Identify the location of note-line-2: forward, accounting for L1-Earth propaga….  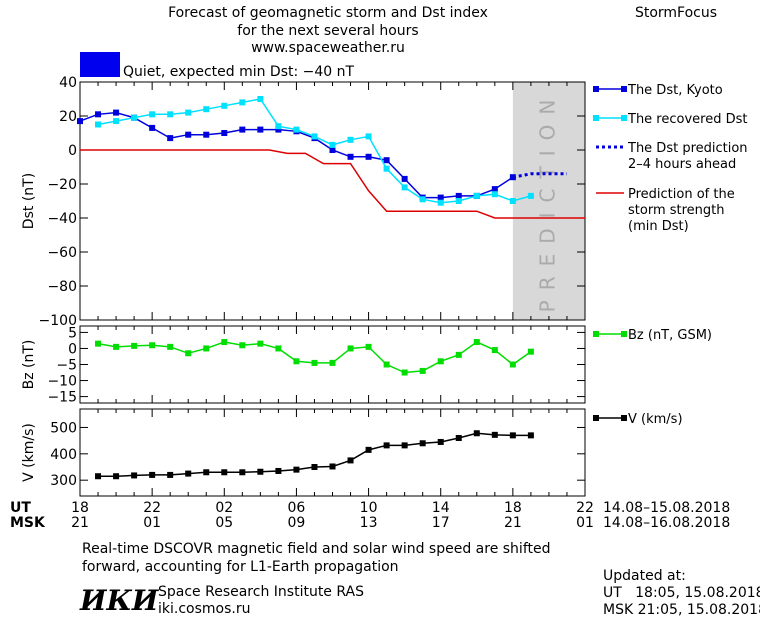
(240, 567).